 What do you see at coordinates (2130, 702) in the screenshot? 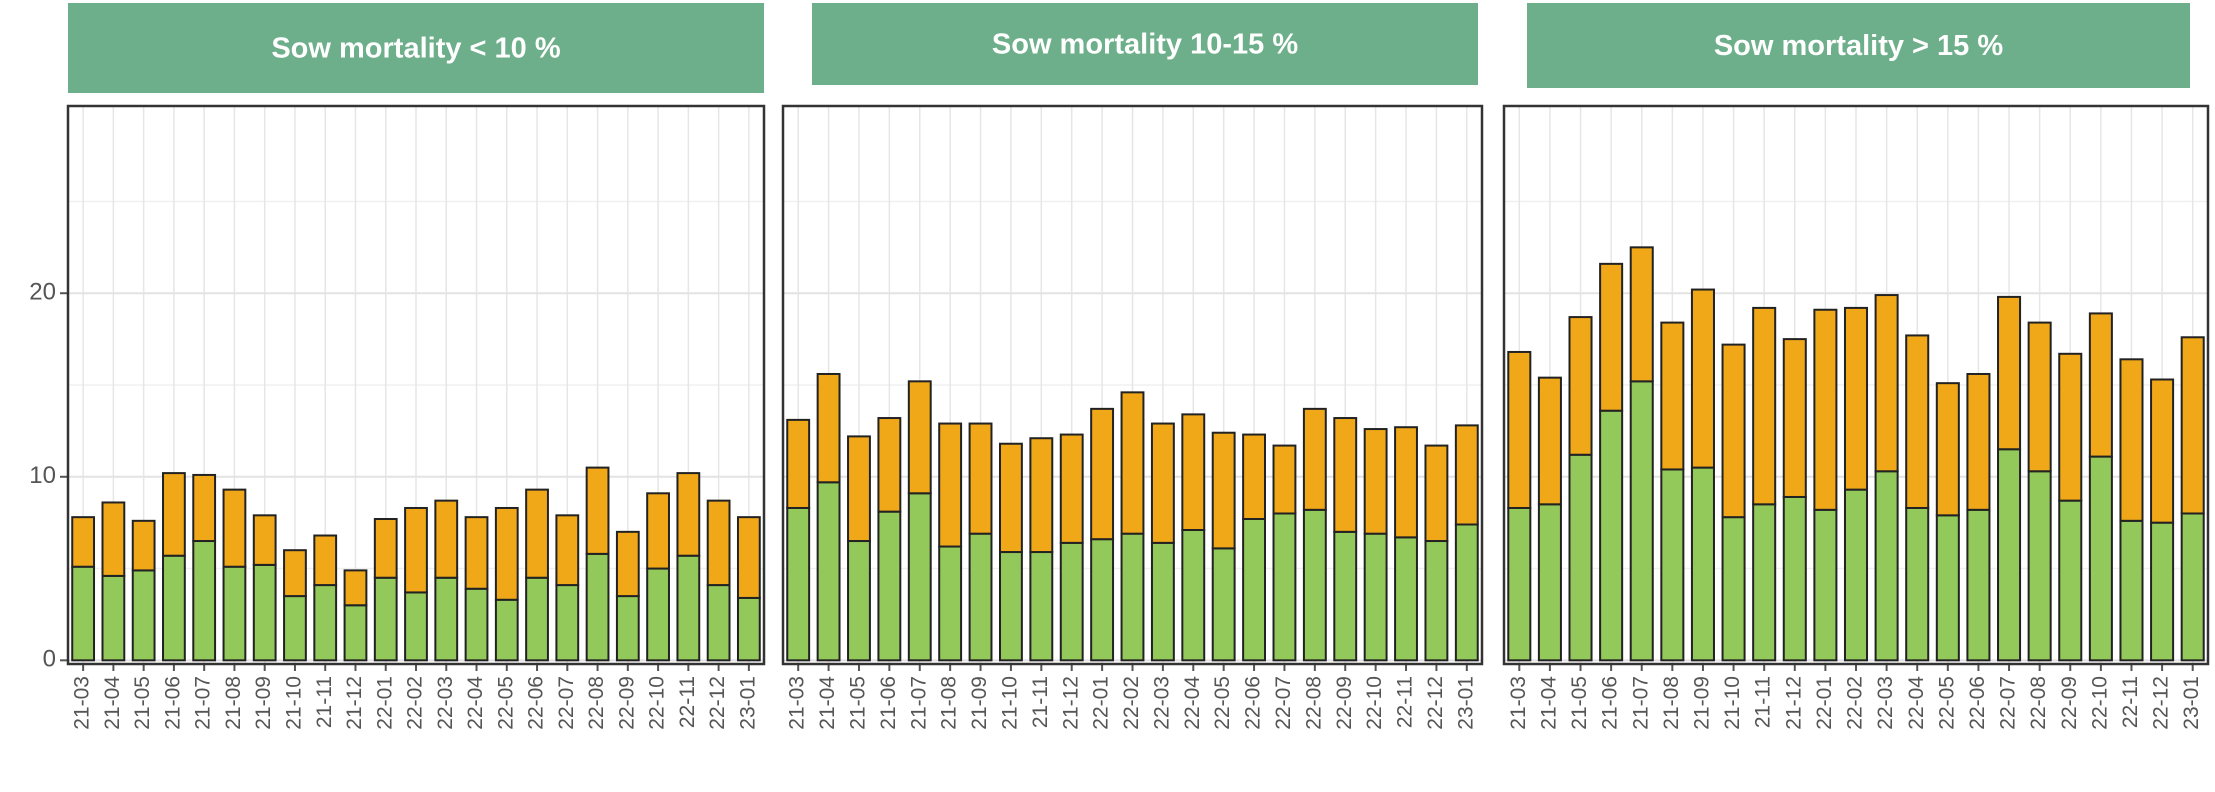
I see `x-tick-label: 22-11` at bounding box center [2130, 702].